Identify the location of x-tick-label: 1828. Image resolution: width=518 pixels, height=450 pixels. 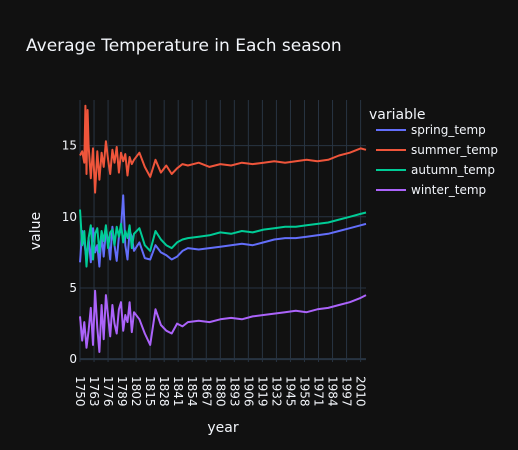
(164, 391).